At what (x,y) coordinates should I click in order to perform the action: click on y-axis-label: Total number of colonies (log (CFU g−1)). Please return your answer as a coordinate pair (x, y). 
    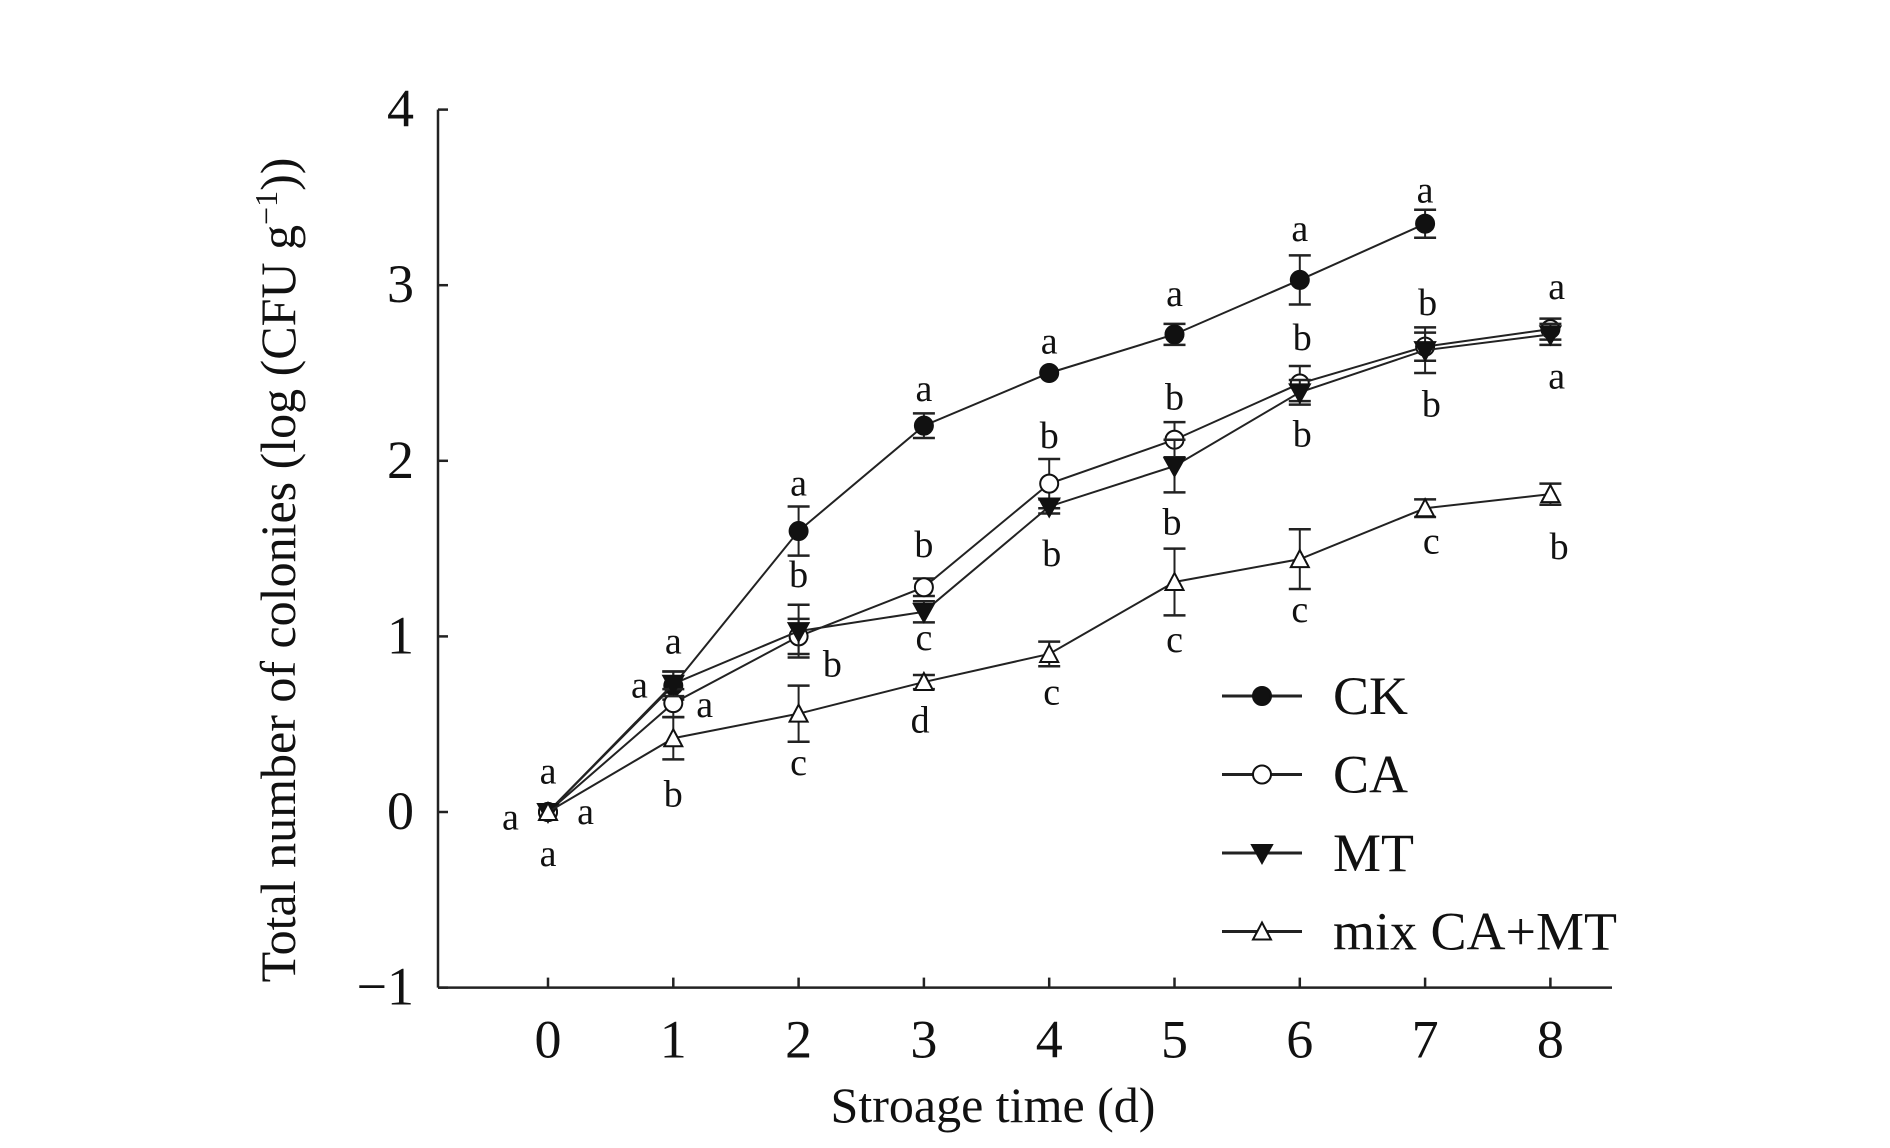
    Looking at the image, I should click on (277, 570).